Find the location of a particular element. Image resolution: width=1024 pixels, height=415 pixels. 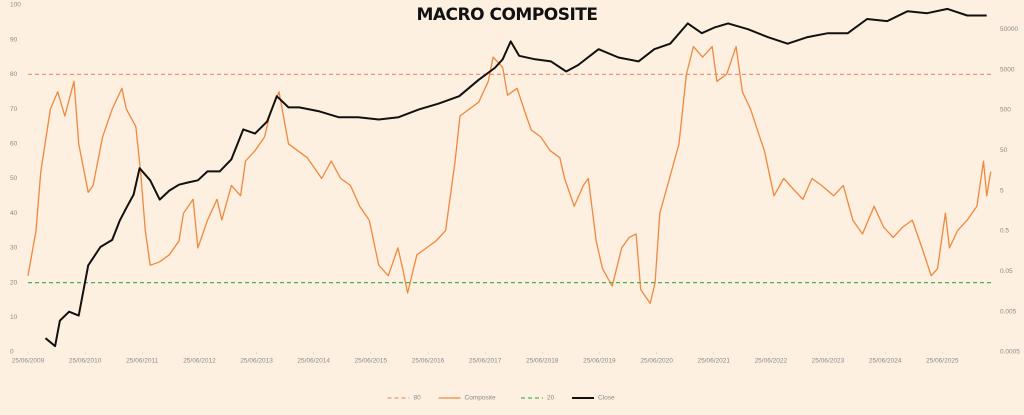

x-tick-label: 25/06/2016 is located at coordinates (428, 361).